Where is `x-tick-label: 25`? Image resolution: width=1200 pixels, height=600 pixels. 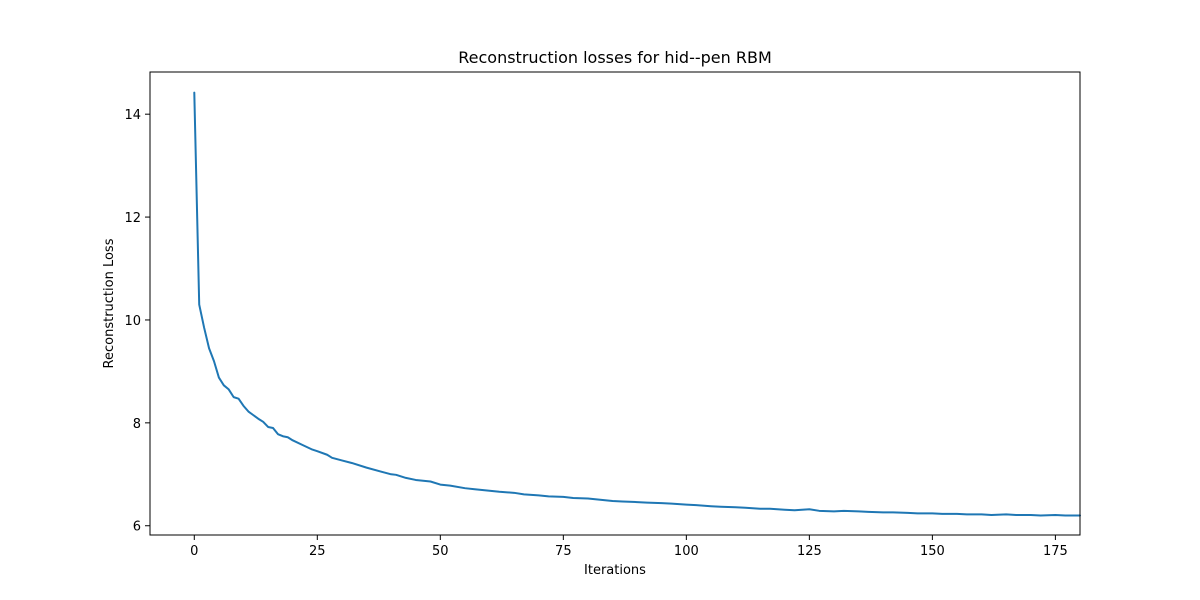
x-tick-label: 25 is located at coordinates (317, 551).